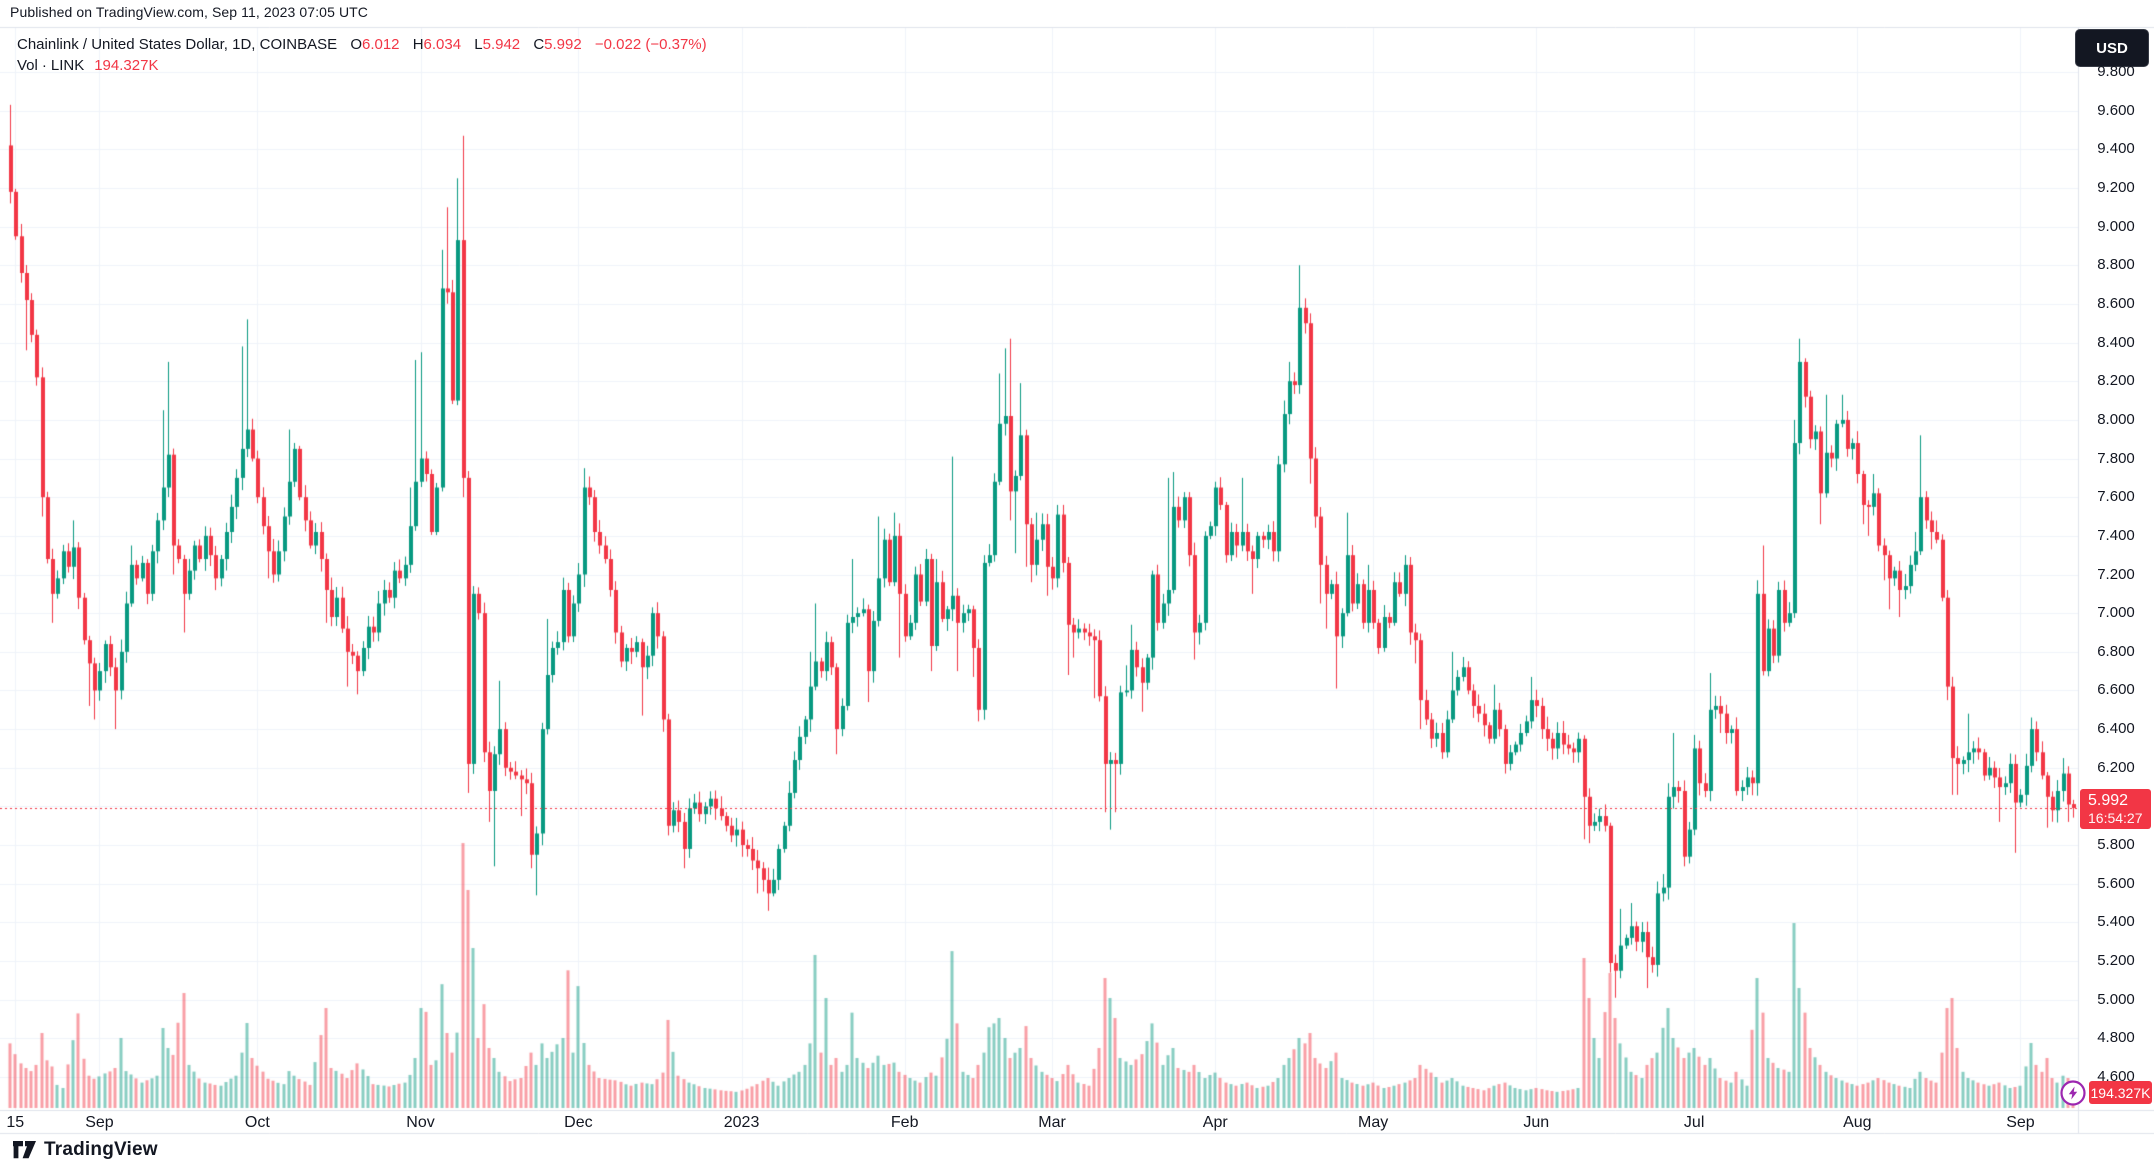  What do you see at coordinates (1857, 1122) in the screenshot?
I see `time-tick-label: Aug` at bounding box center [1857, 1122].